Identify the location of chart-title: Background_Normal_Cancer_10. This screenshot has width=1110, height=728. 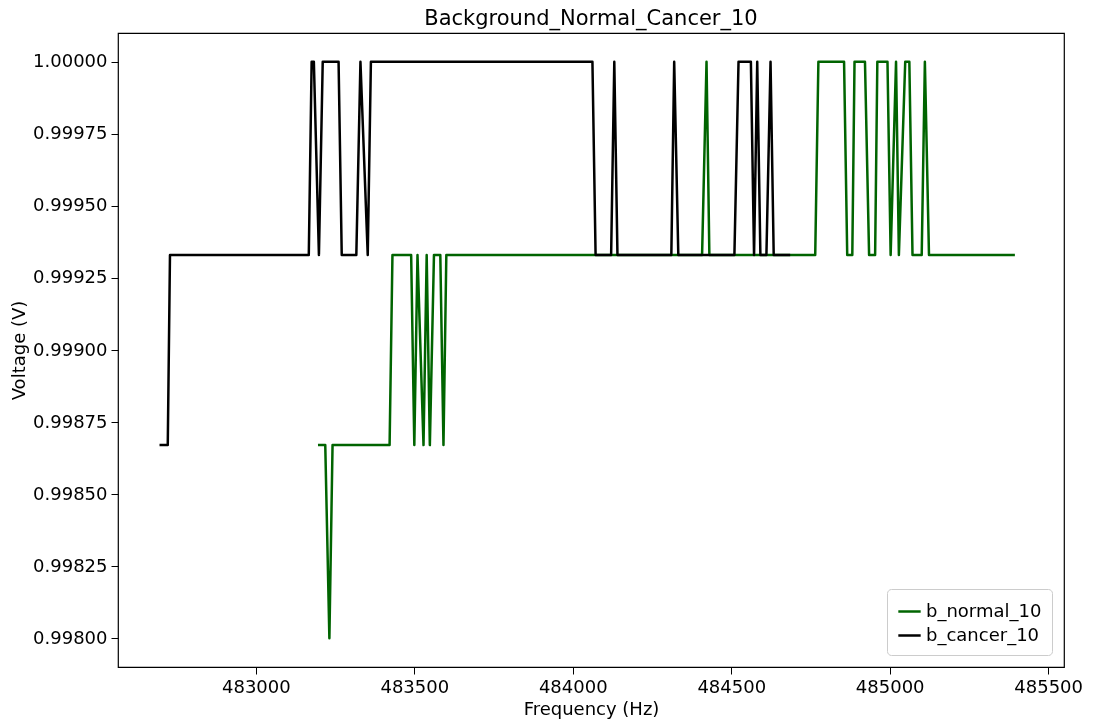
(591, 18).